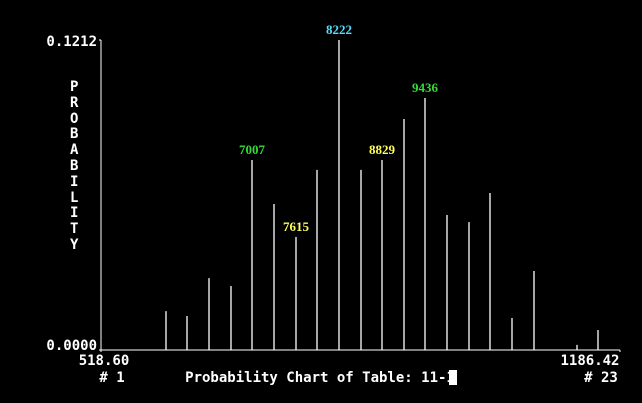 Image resolution: width=642 pixels, height=403 pixels. Describe the element at coordinates (104, 361) in the screenshot. I see `x-tick-label: 518.60` at that location.